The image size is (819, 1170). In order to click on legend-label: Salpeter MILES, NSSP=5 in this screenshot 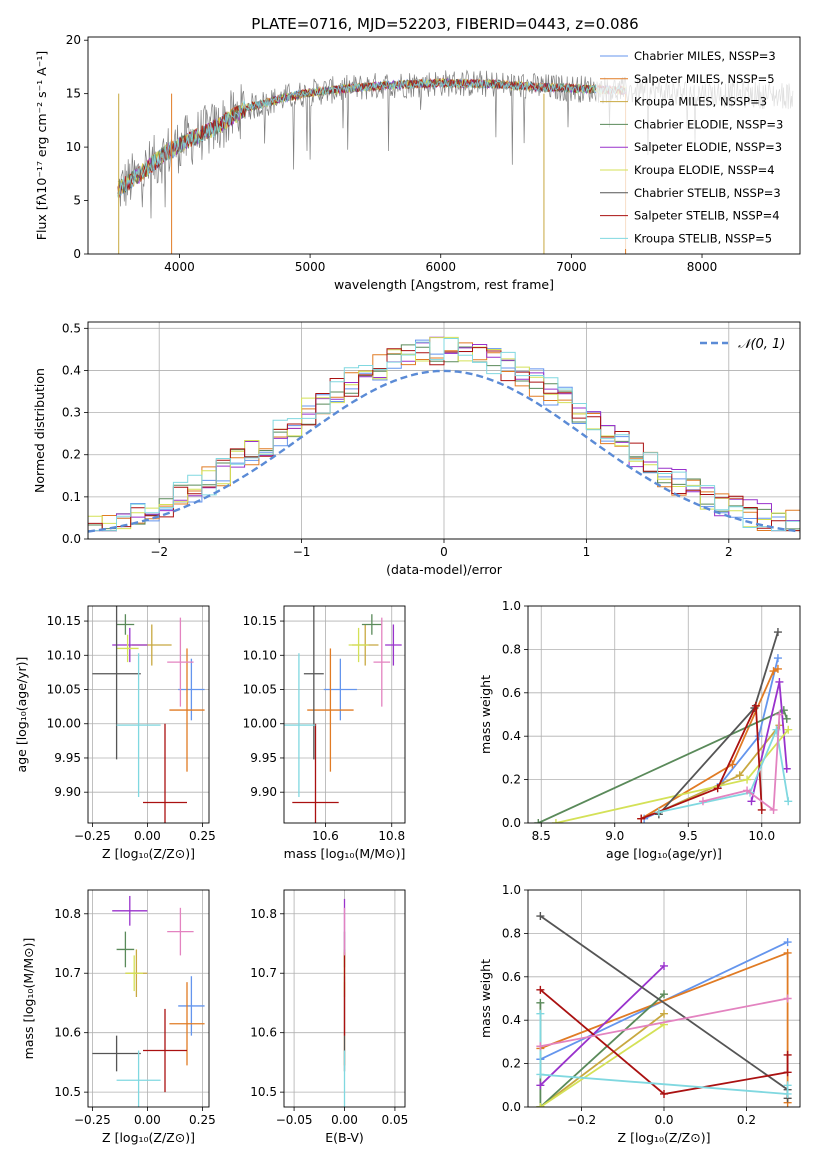, I will do `click(704, 79)`.